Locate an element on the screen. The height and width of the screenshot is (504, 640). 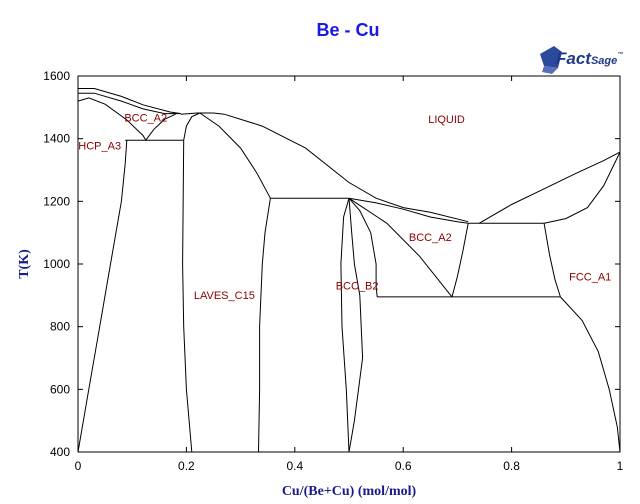
phase-boundary-b2-right-lower is located at coordinates (356, 325).